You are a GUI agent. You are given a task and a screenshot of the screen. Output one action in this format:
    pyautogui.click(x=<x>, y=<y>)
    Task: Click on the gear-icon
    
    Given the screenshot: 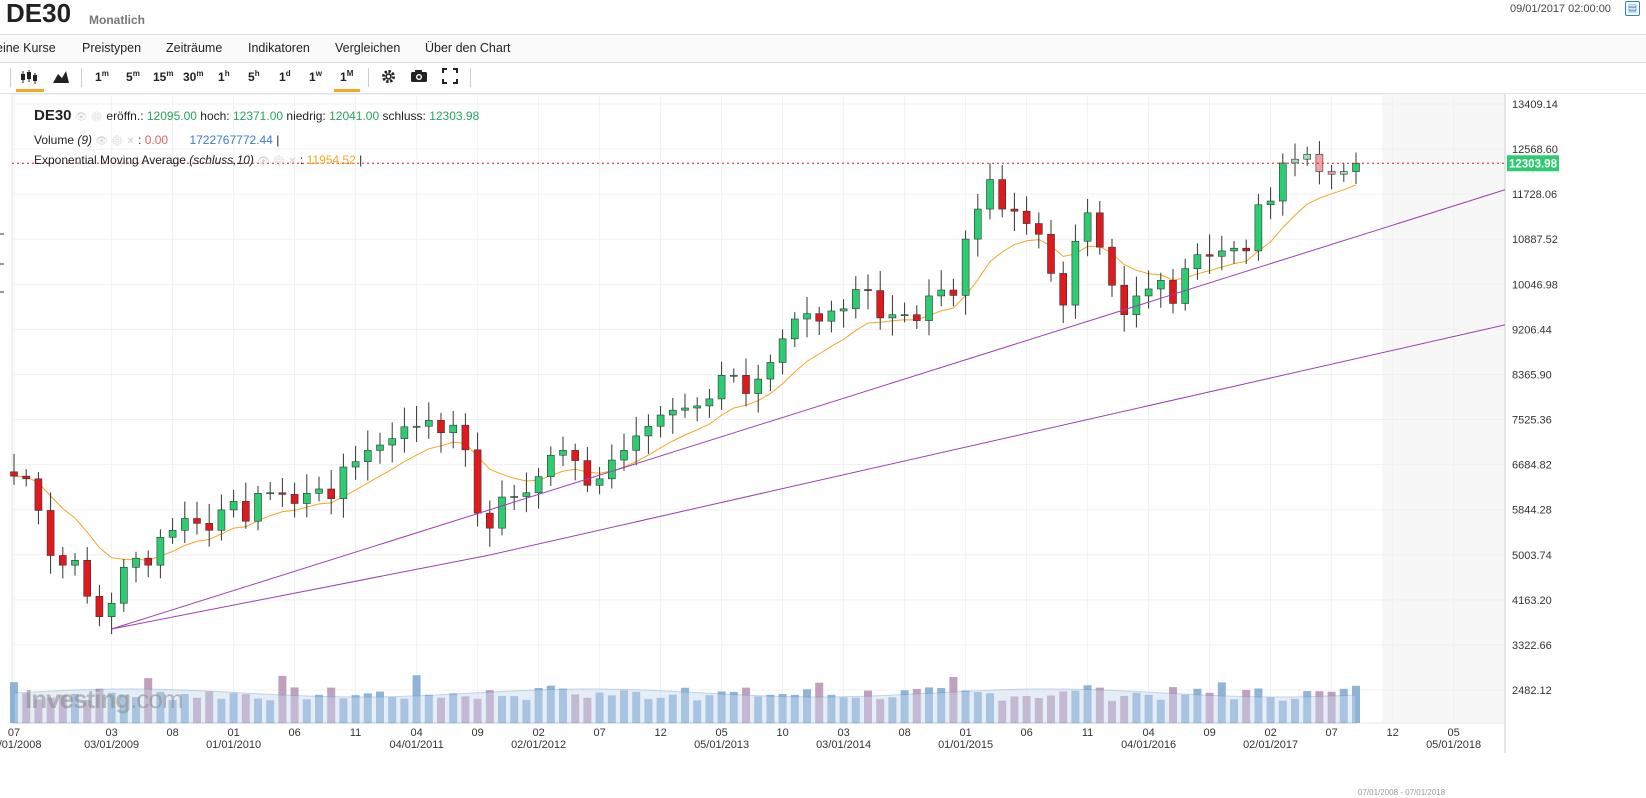 What is the action you would take?
    pyautogui.click(x=388, y=76)
    